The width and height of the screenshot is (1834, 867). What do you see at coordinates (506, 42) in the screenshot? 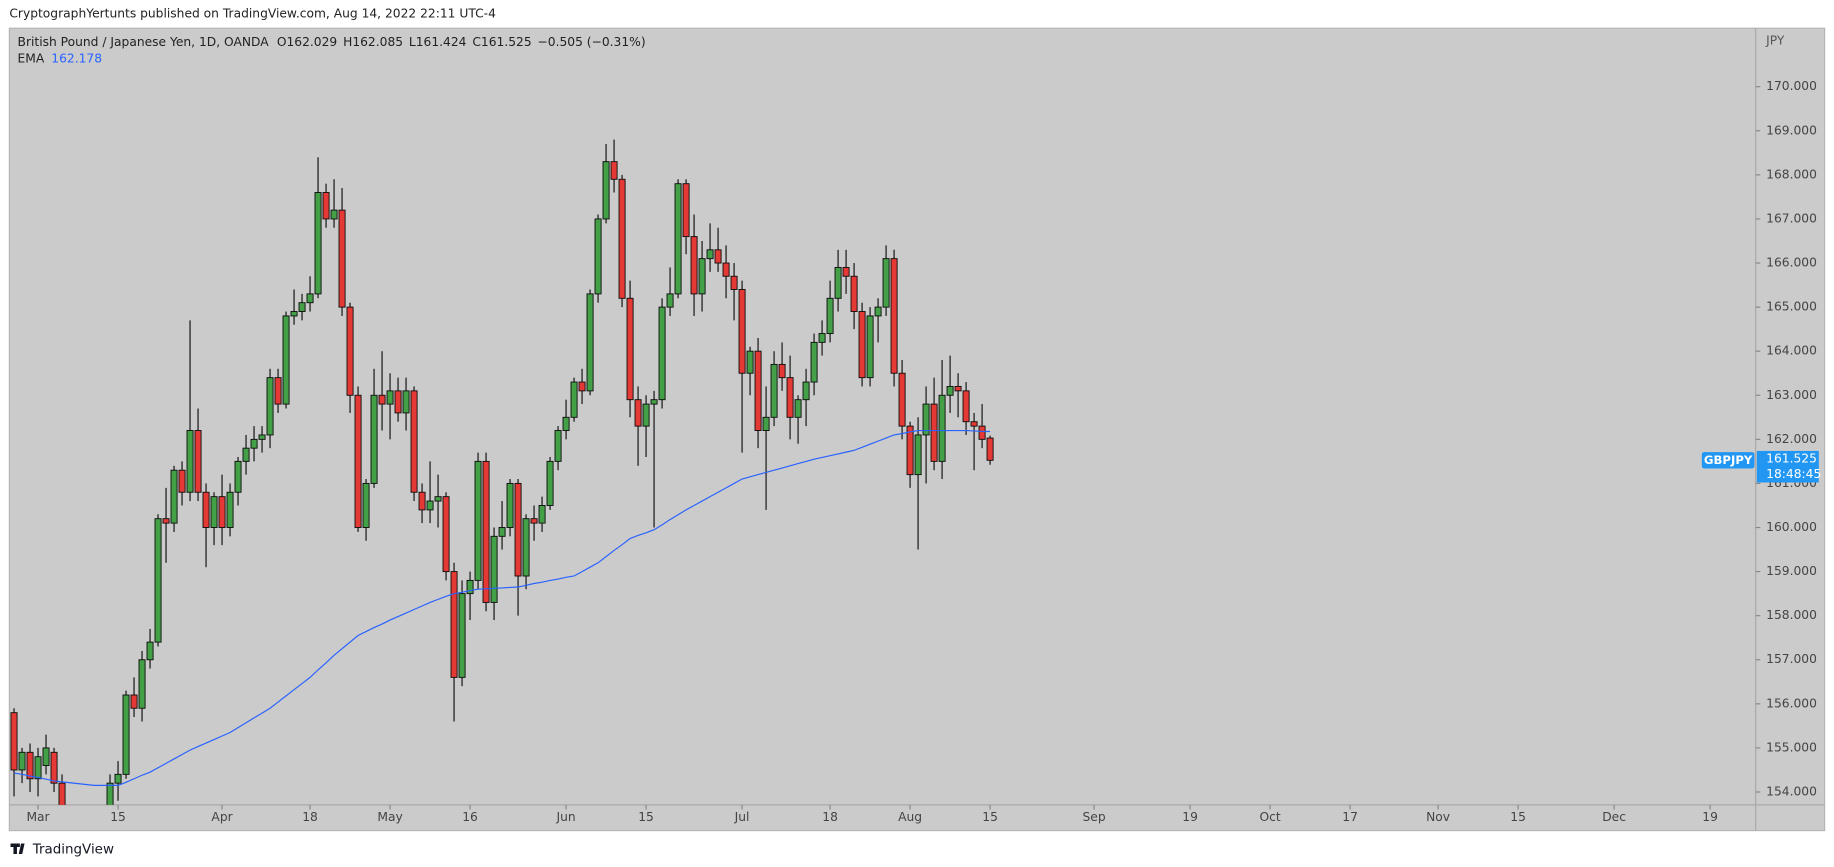
I see `ohlc-value: 161.525` at bounding box center [506, 42].